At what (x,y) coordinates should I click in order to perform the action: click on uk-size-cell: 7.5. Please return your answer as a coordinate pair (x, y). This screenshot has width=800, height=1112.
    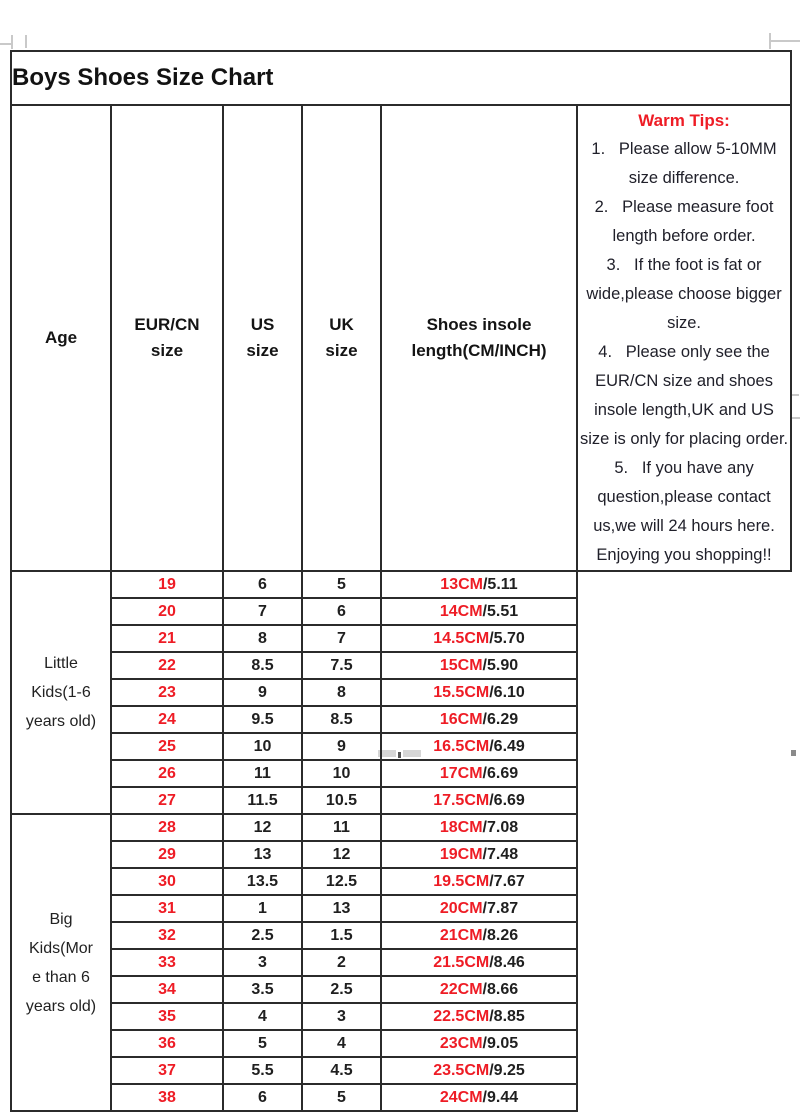
    Looking at the image, I should click on (341, 665).